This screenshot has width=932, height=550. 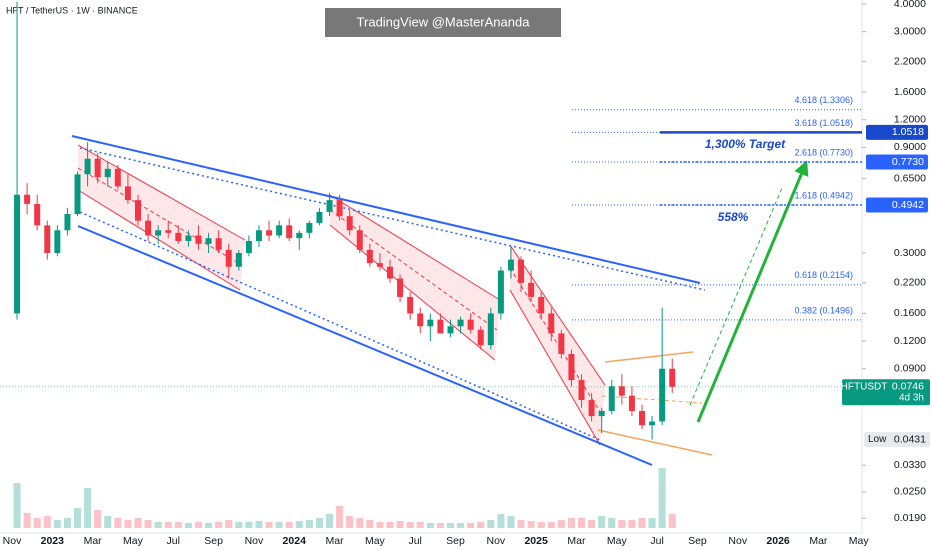 What do you see at coordinates (897, 162) in the screenshot?
I see `price-box` at bounding box center [897, 162].